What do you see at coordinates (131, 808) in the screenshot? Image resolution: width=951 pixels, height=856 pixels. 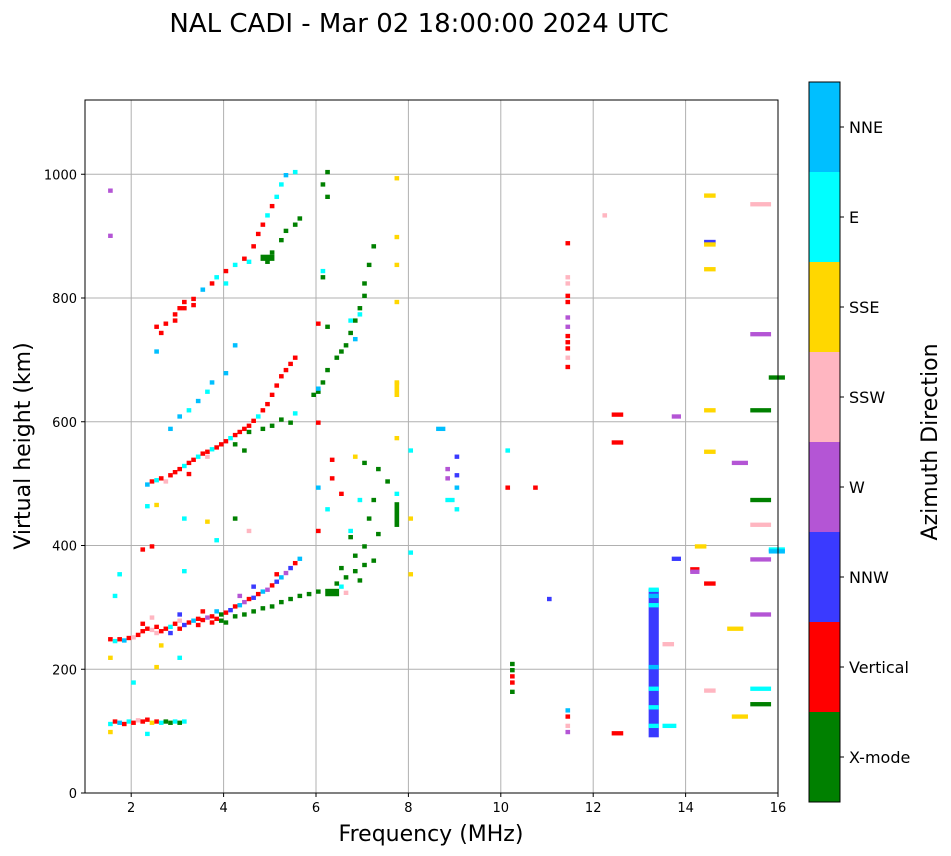 I see `x-tick-label: 2` at bounding box center [131, 808].